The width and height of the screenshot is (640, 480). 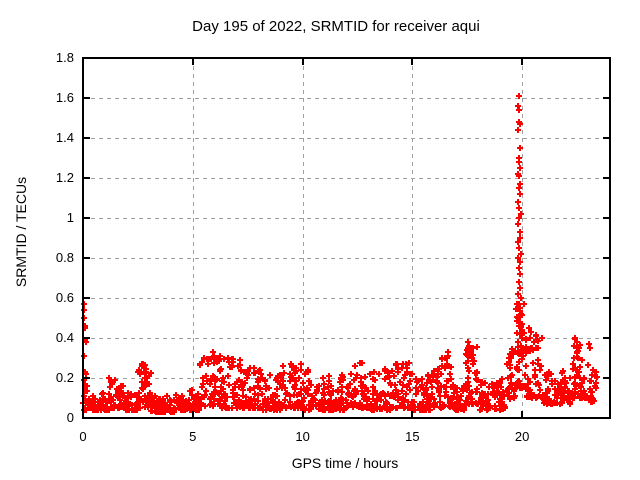 I want to click on y-tick-label: 1.4, so click(x=65, y=137).